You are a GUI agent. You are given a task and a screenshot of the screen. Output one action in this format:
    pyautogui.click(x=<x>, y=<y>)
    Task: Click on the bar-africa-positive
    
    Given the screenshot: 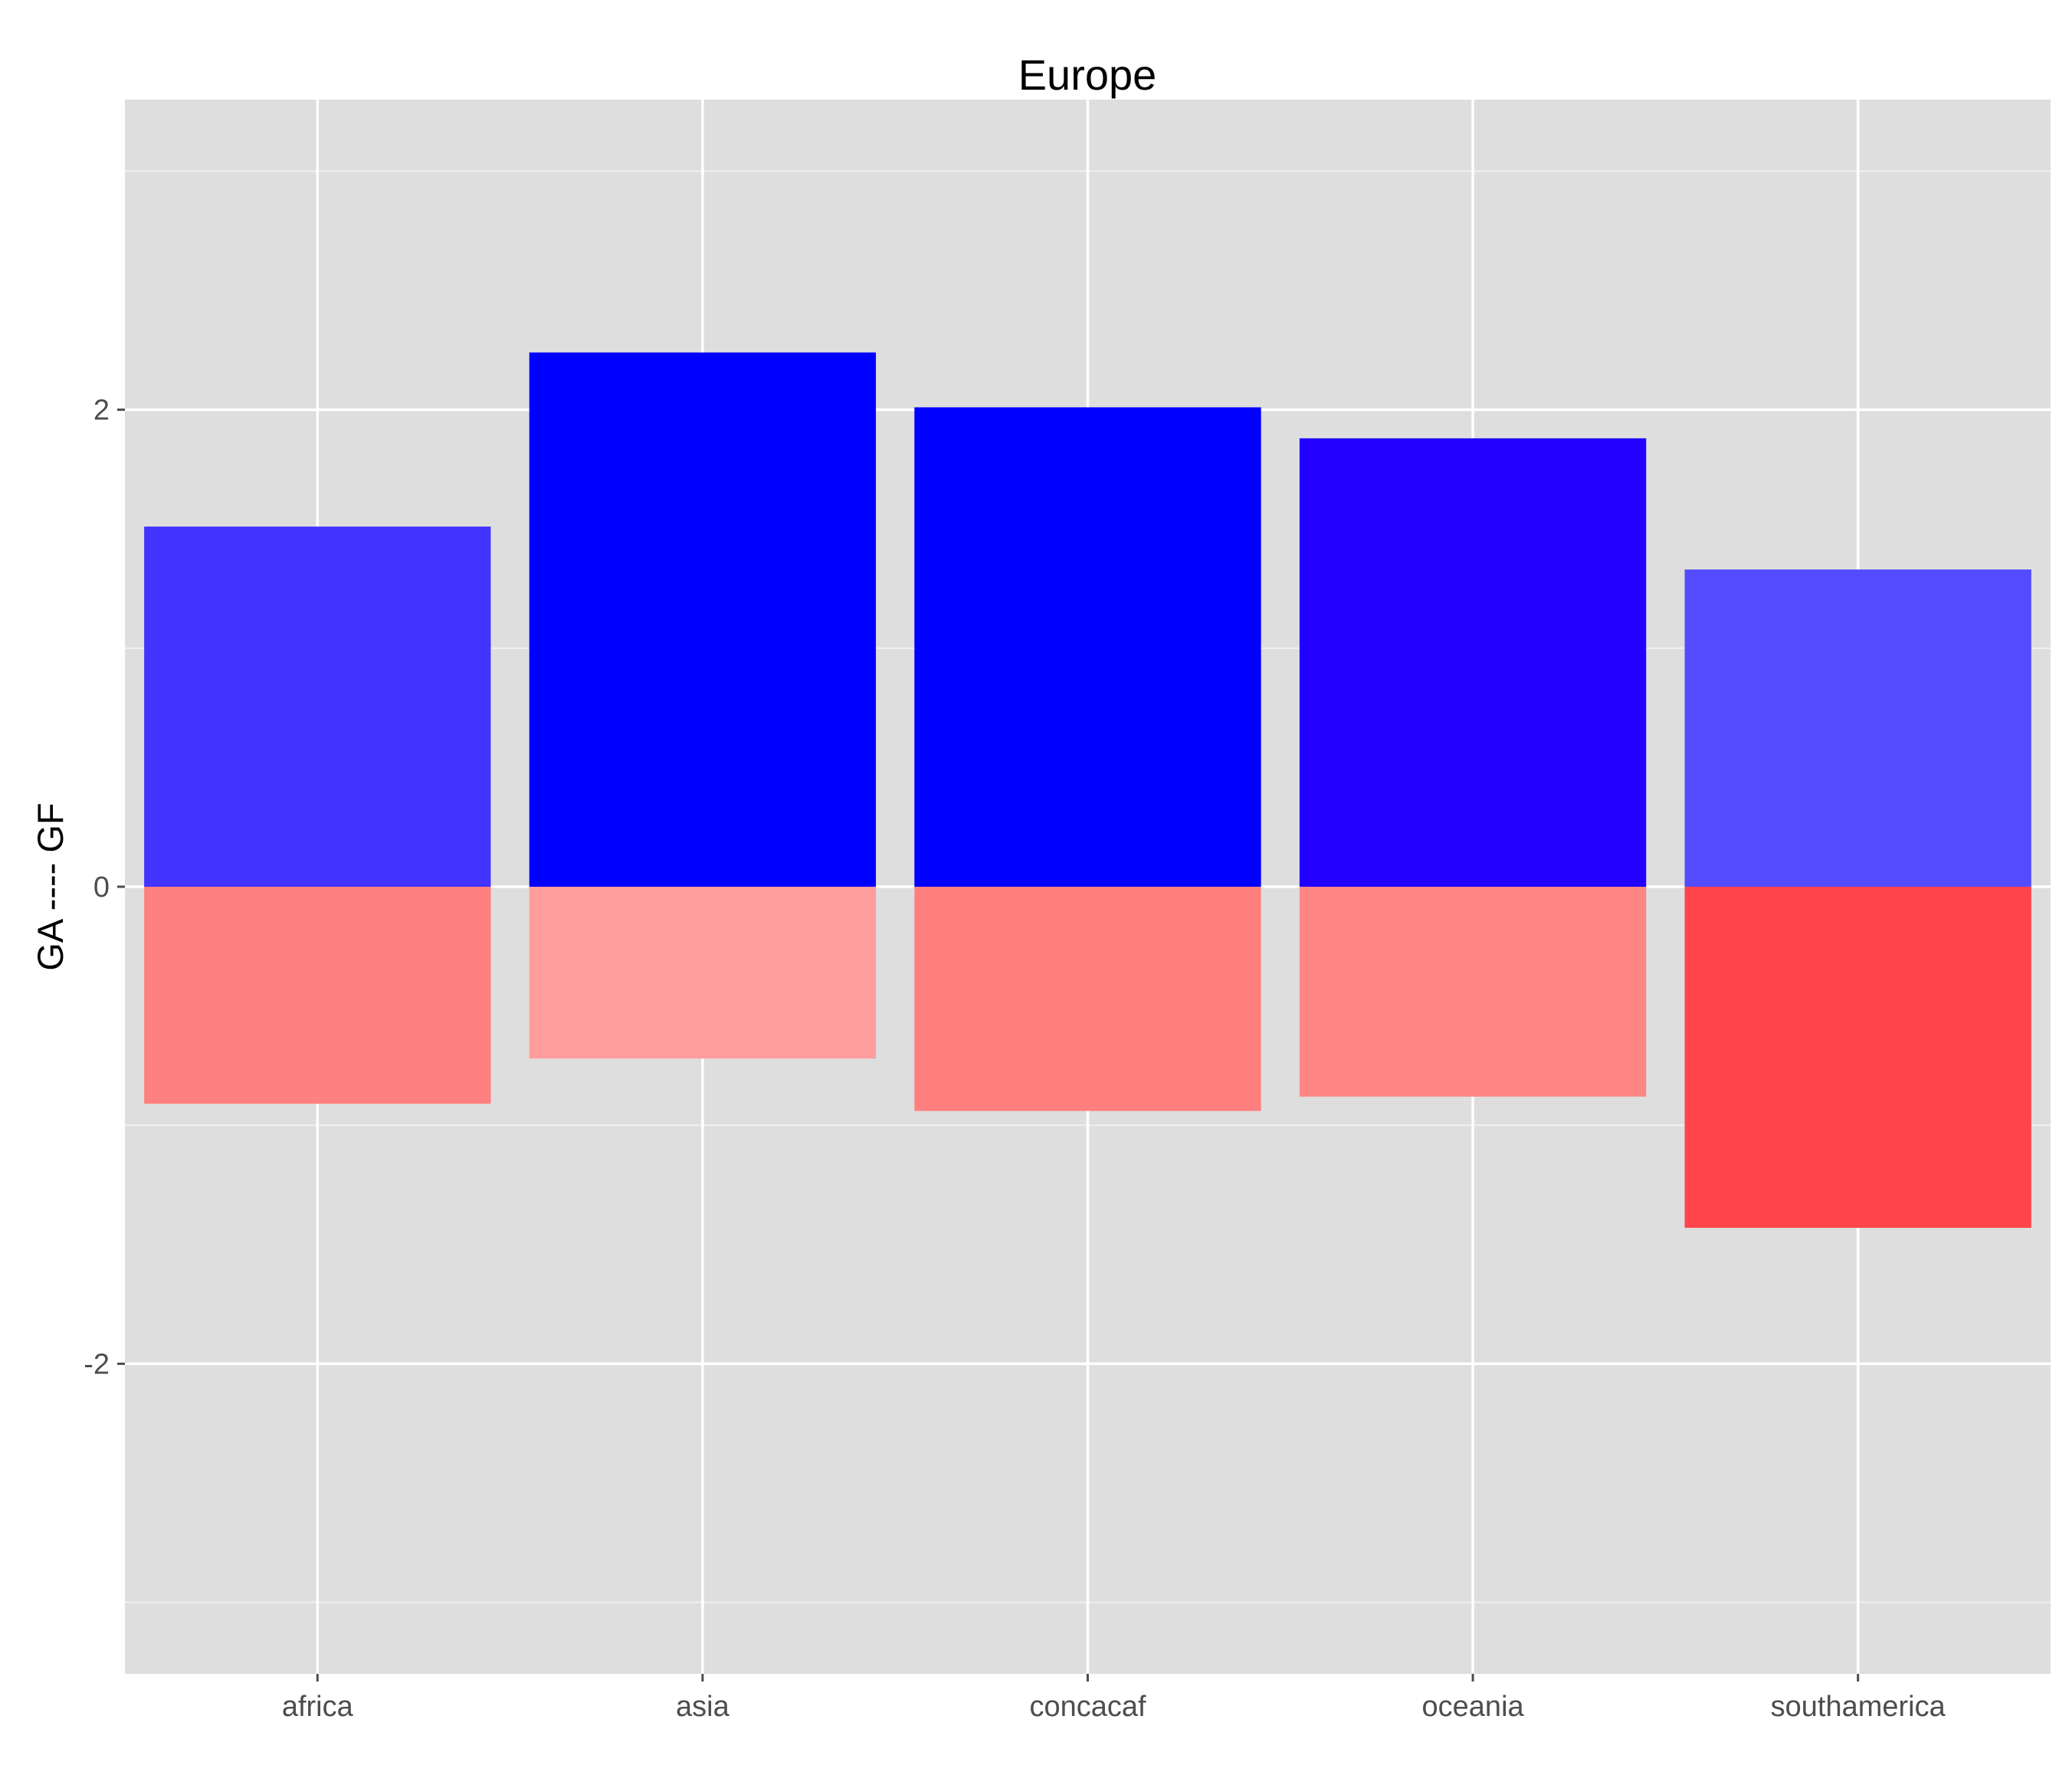 What is the action you would take?
    pyautogui.click(x=317, y=707)
    